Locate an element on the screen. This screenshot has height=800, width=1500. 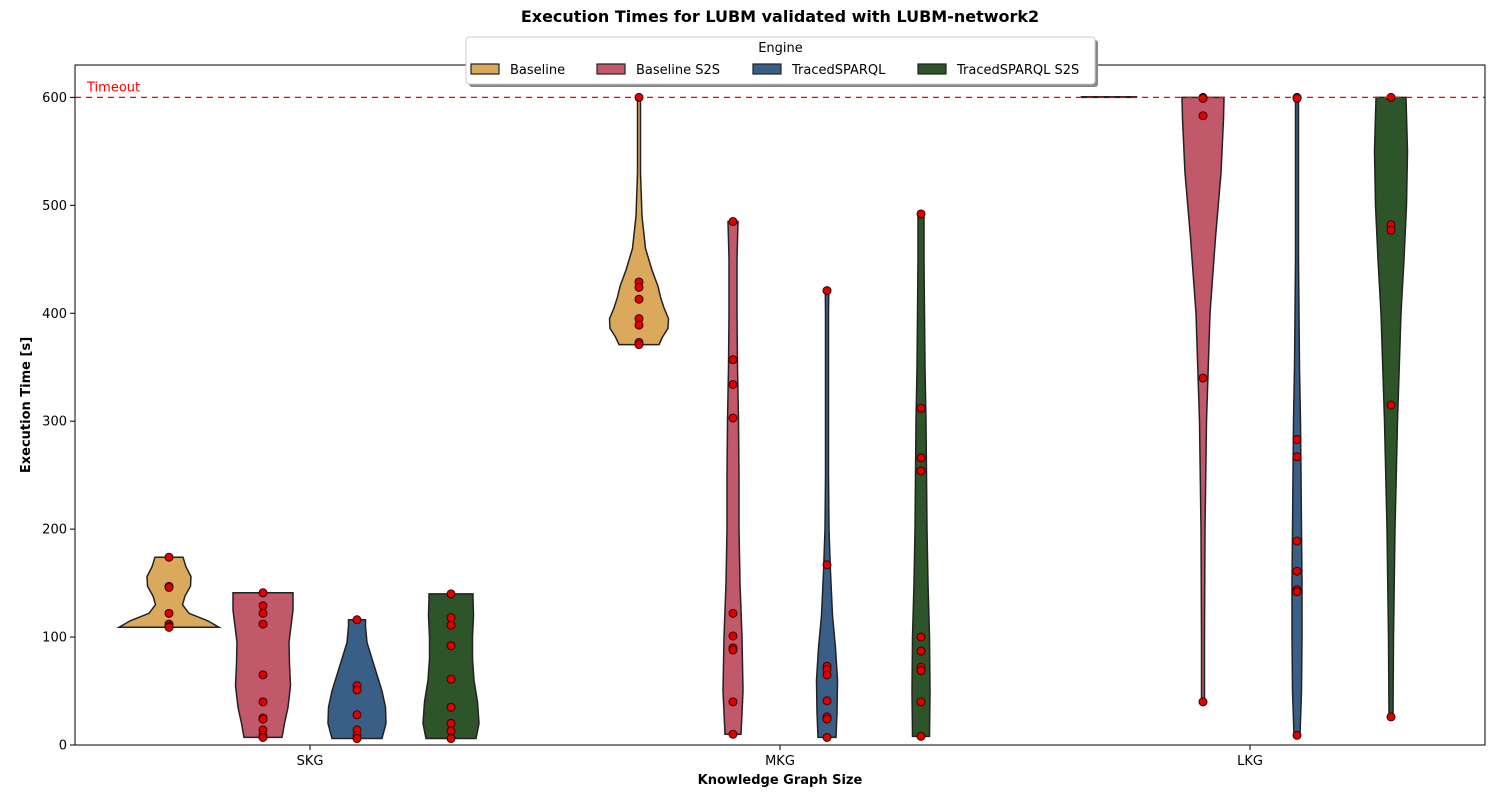
y-tick-label: 500 is located at coordinates (54, 206).